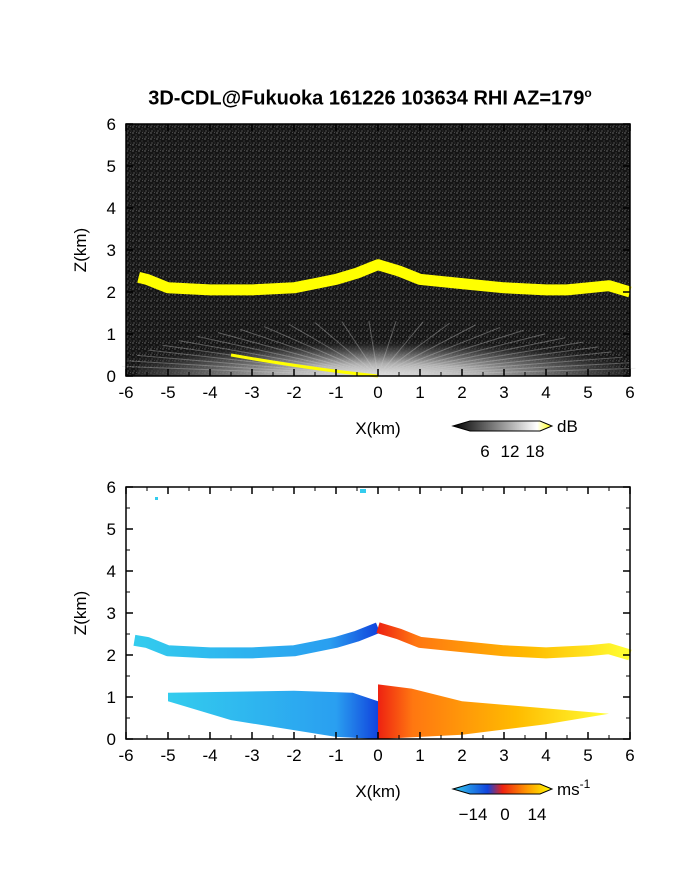  I want to click on colorbar-2-unit: ms-1, so click(574, 788).